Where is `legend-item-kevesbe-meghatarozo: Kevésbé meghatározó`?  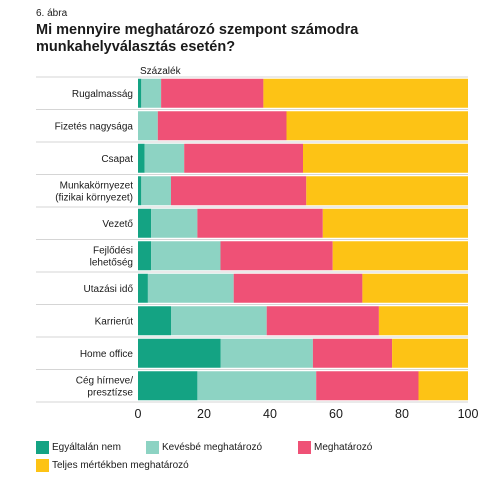
legend-item-kevesbe-meghatarozo: Kevésbé meghatározó is located at coordinates (204, 447).